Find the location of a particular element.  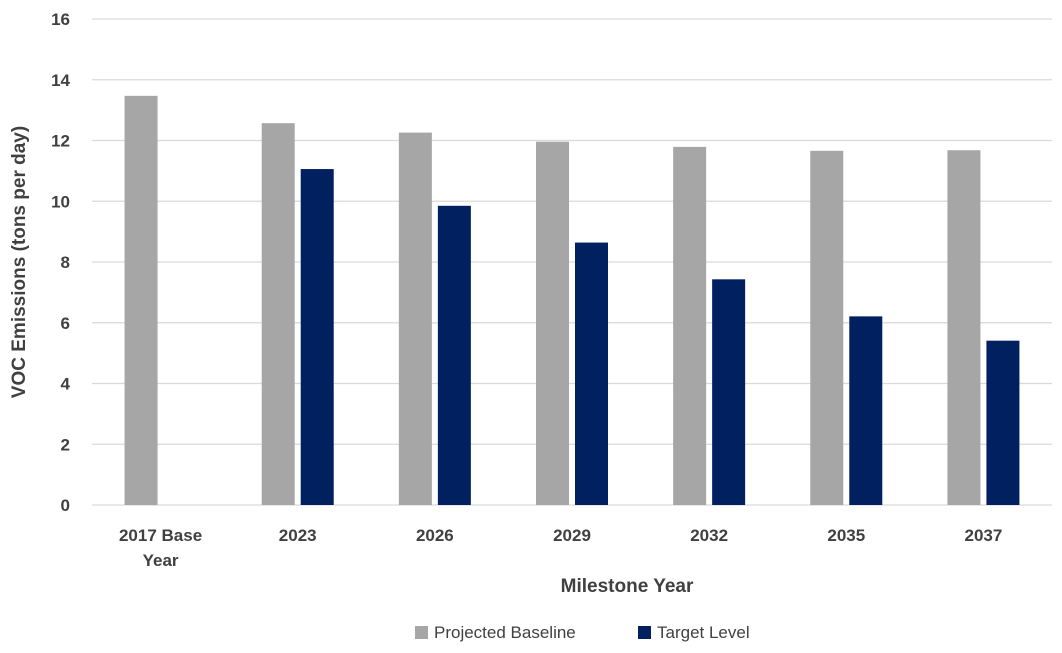

y-tick-label: 6 is located at coordinates (65, 323).